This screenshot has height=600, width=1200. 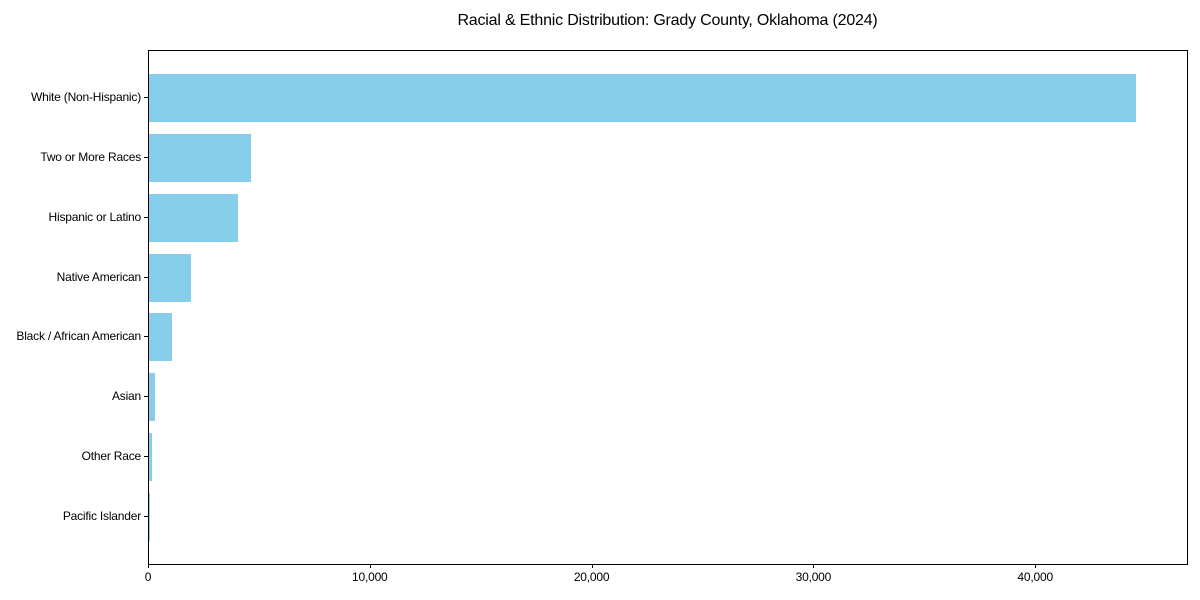 I want to click on bar-hispanic-or-latino, so click(x=193, y=217).